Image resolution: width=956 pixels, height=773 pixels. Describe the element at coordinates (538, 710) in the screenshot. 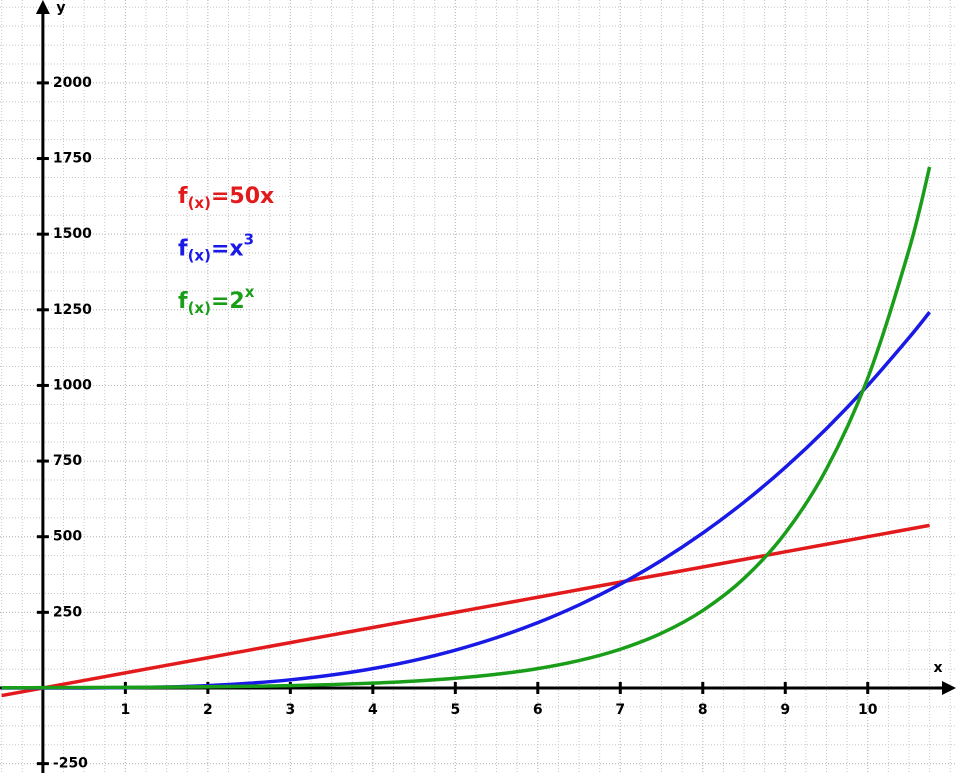

I see `x-tick-label: 6` at that location.